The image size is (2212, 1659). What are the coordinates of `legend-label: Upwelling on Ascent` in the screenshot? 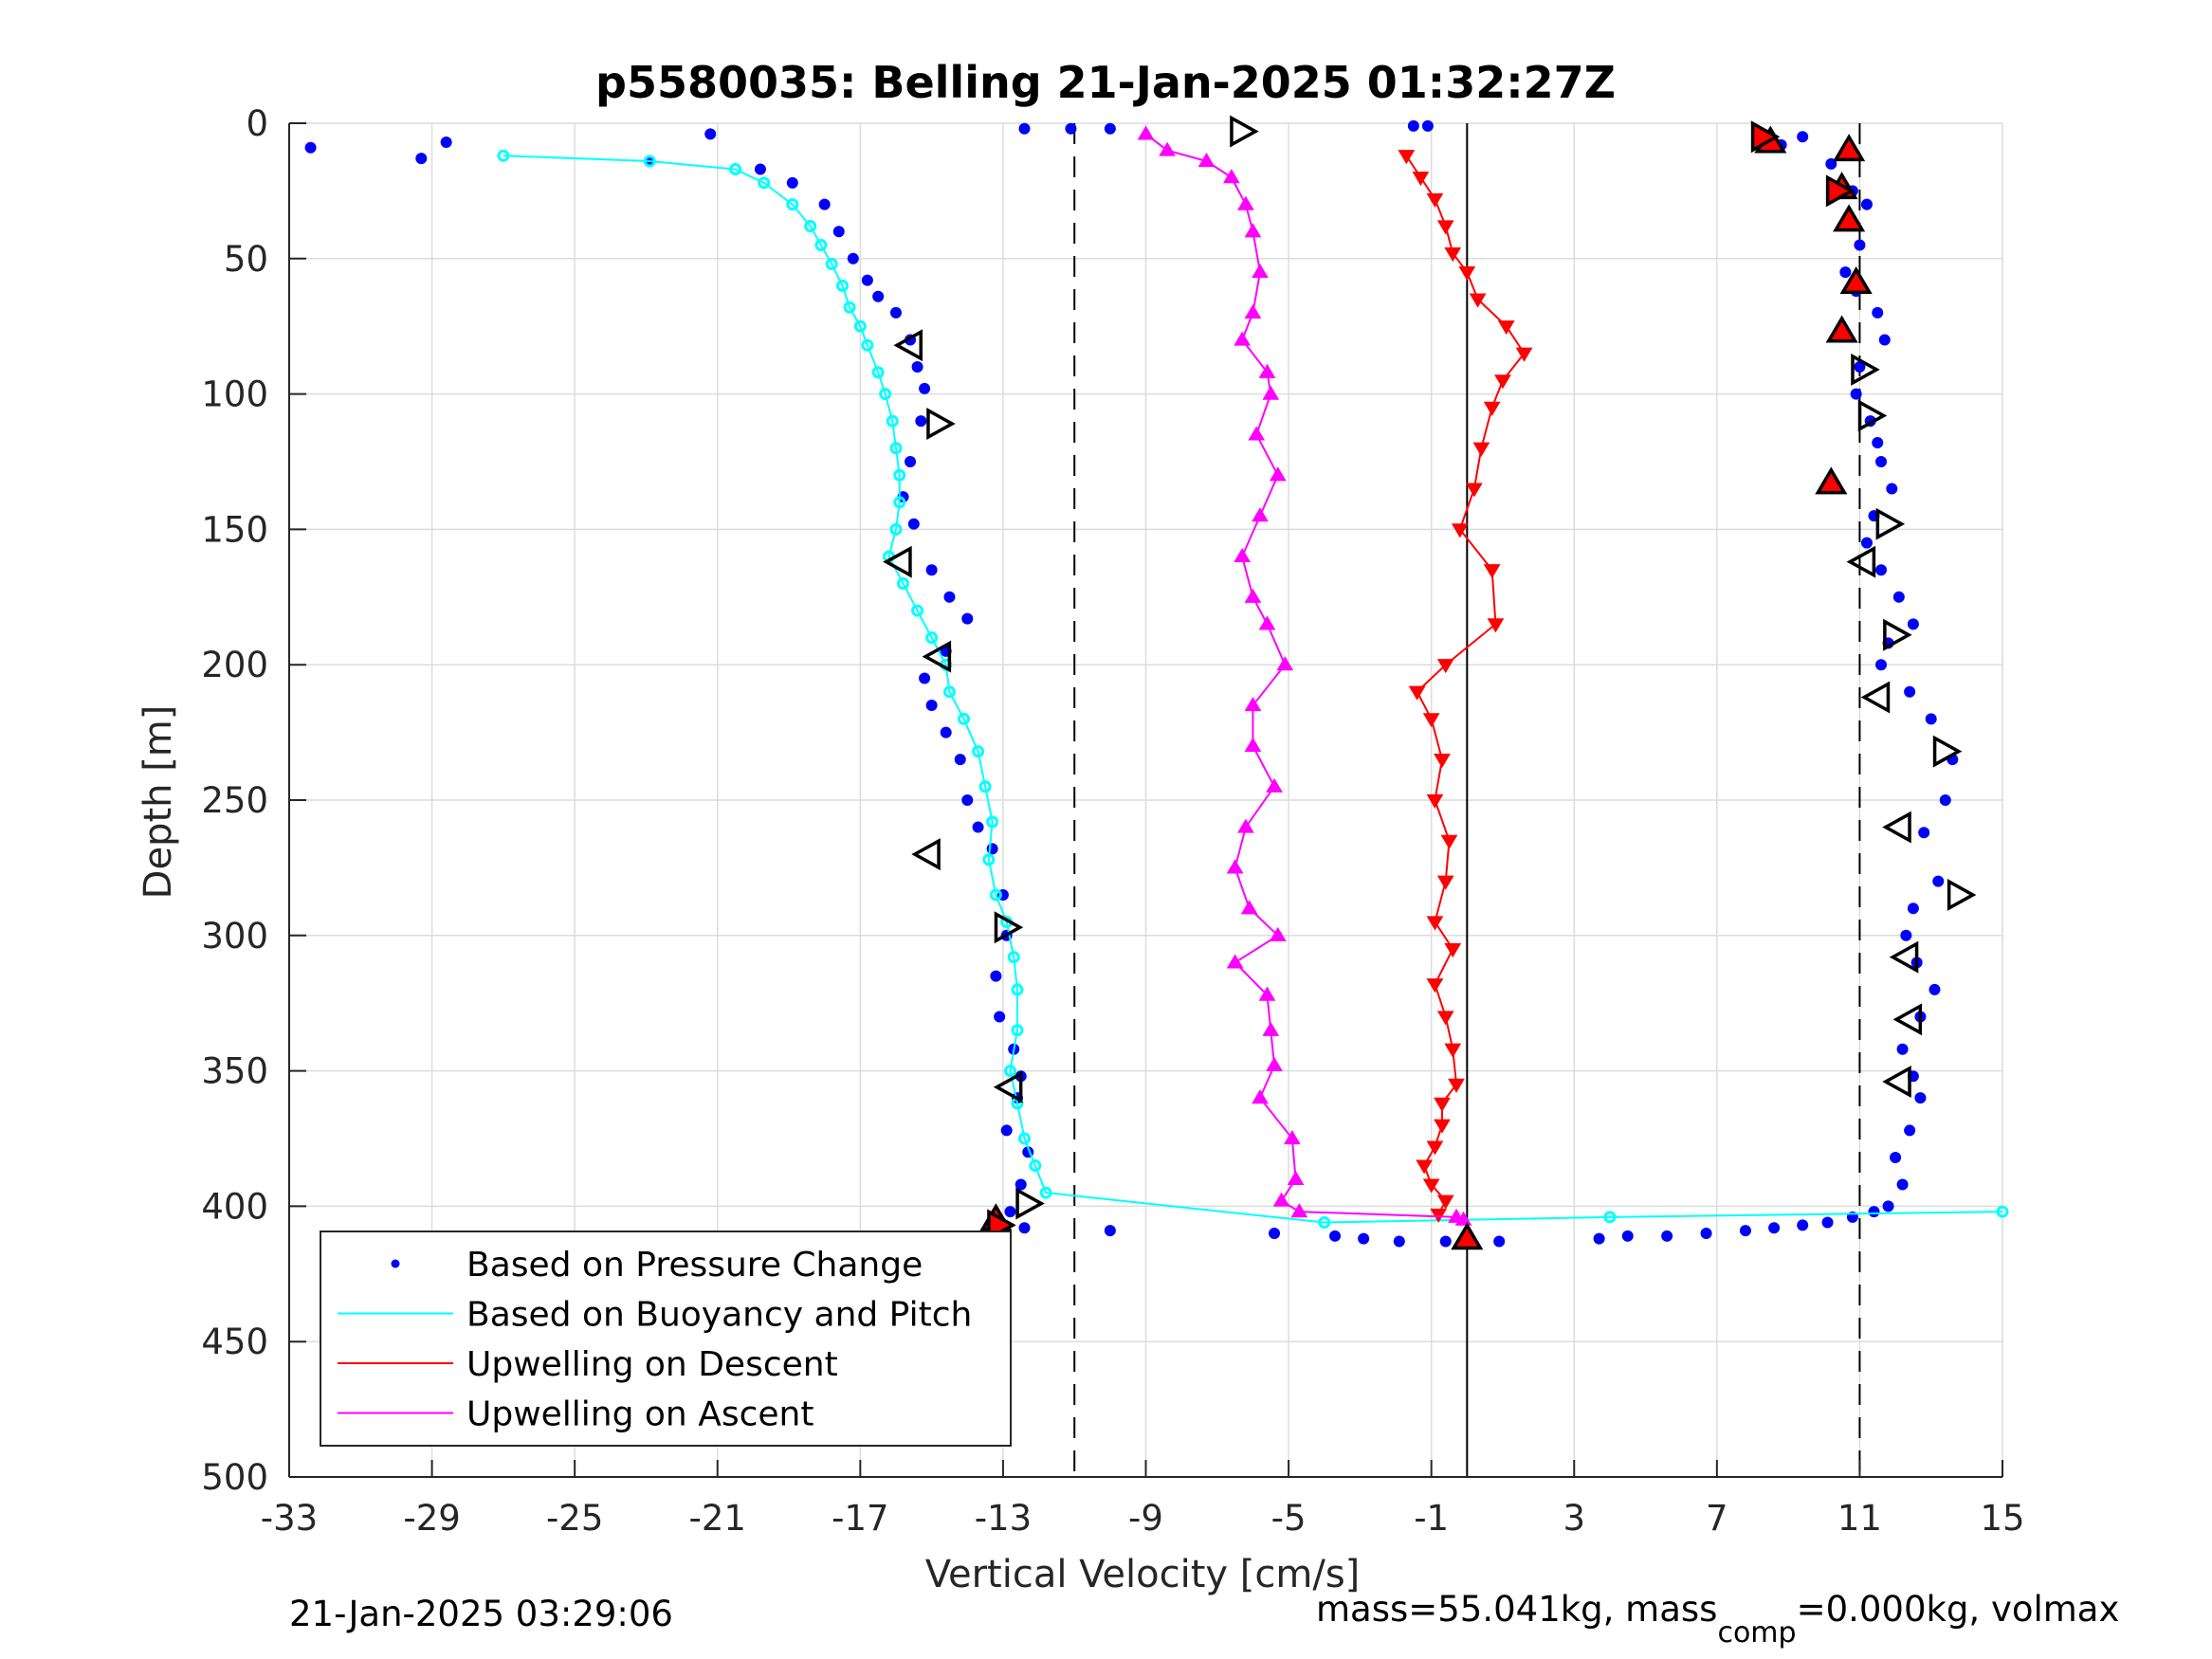 It's located at (640, 1414).